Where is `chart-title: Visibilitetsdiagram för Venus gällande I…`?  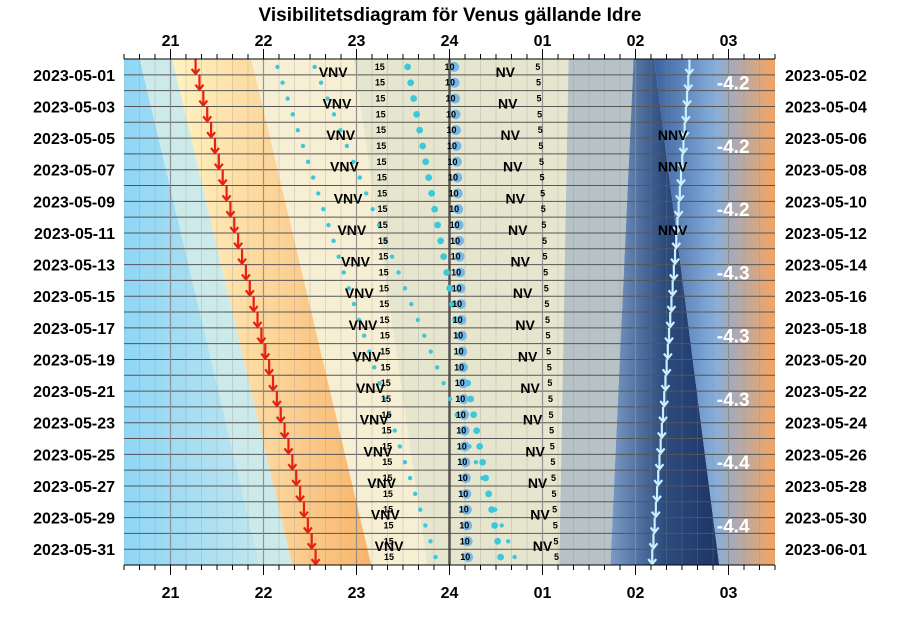 chart-title: Visibilitetsdiagram för Venus gällande I… is located at coordinates (450, 15).